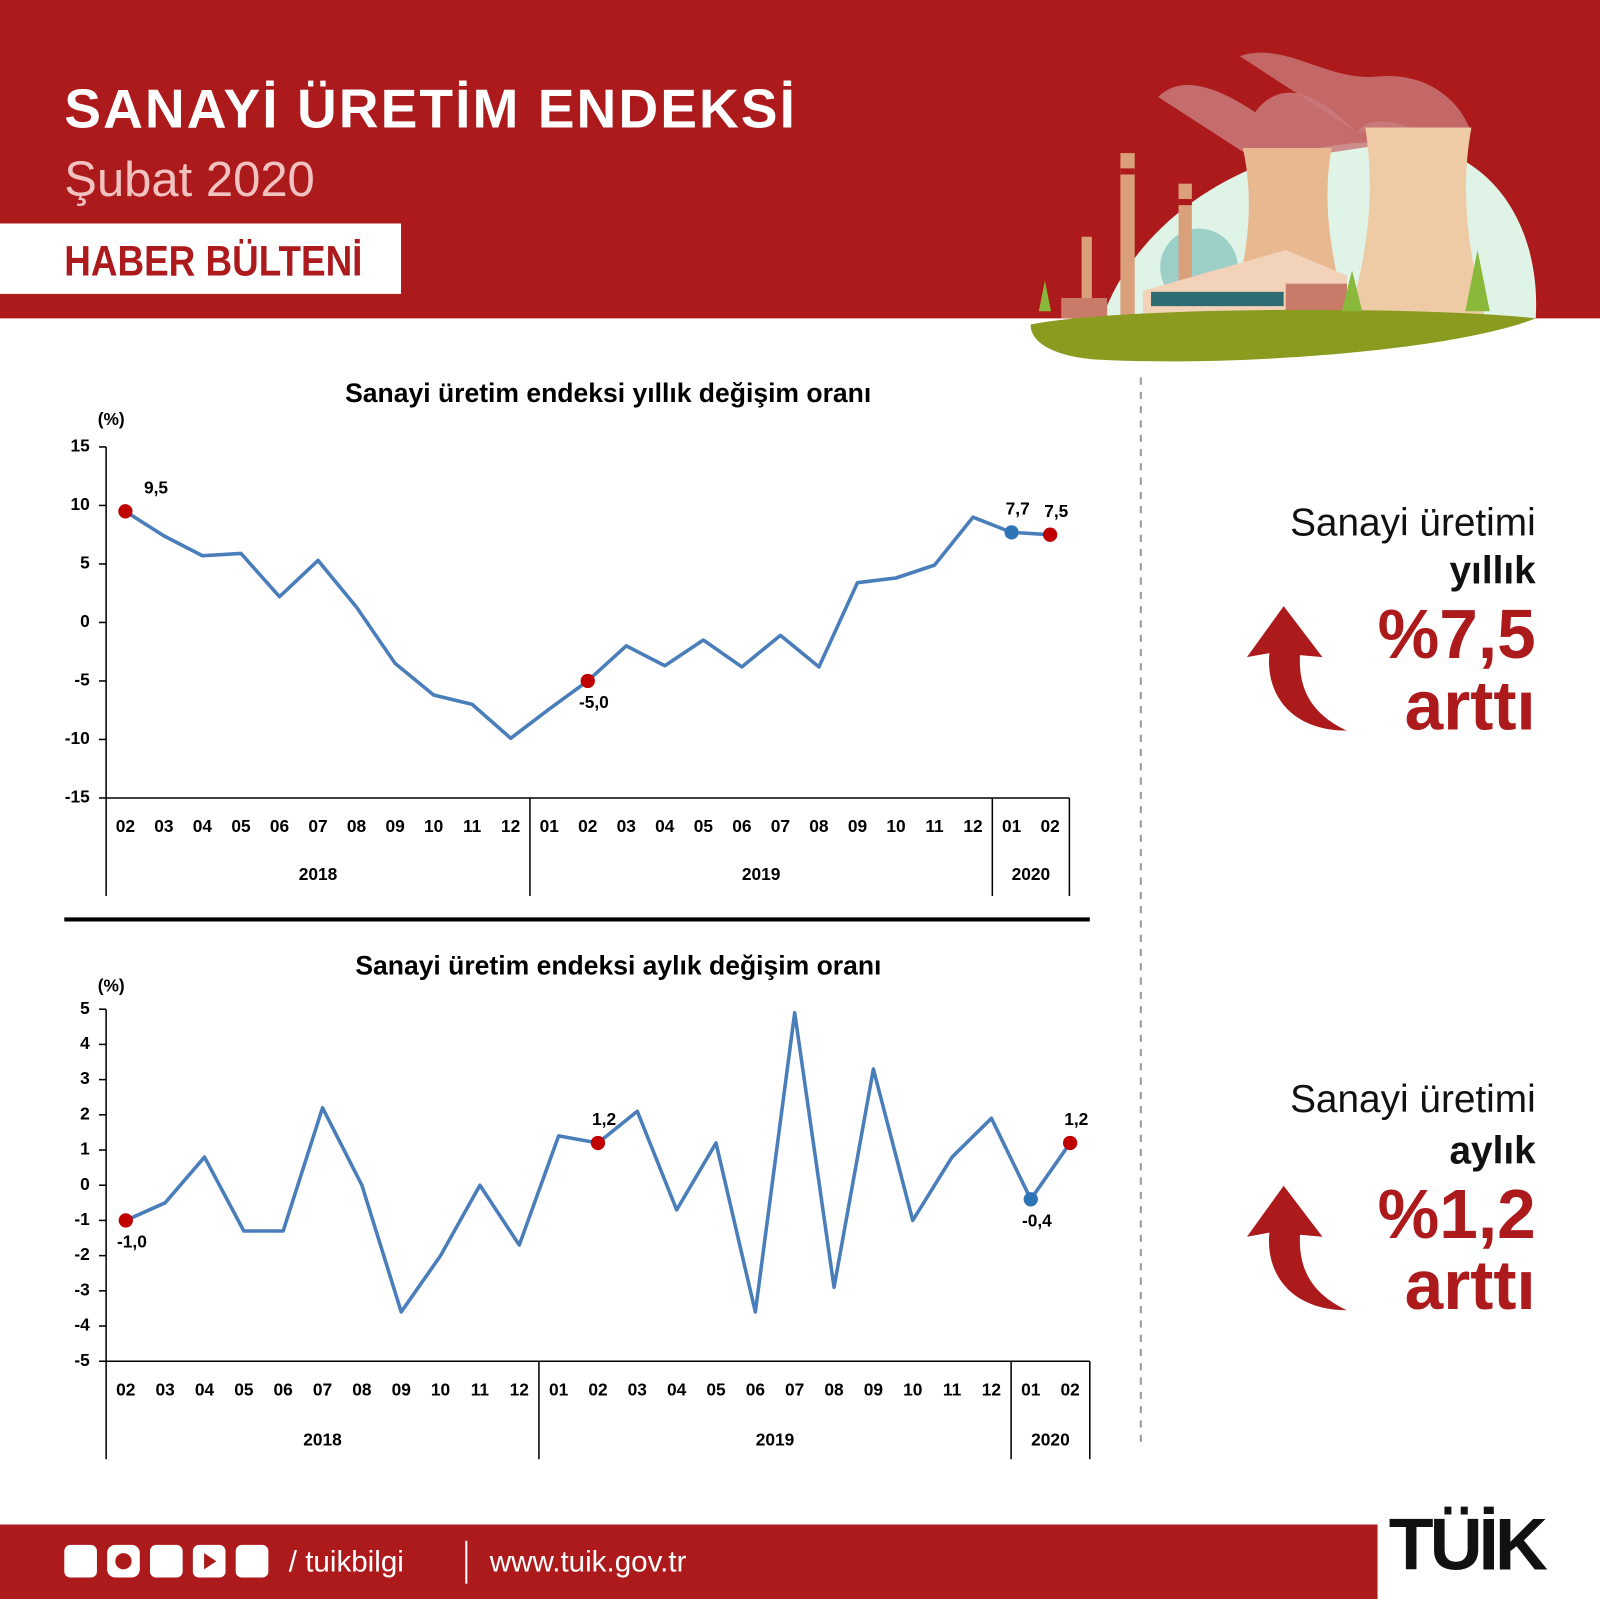  What do you see at coordinates (1018, 508) in the screenshot?
I see `data-label: 7,7` at bounding box center [1018, 508].